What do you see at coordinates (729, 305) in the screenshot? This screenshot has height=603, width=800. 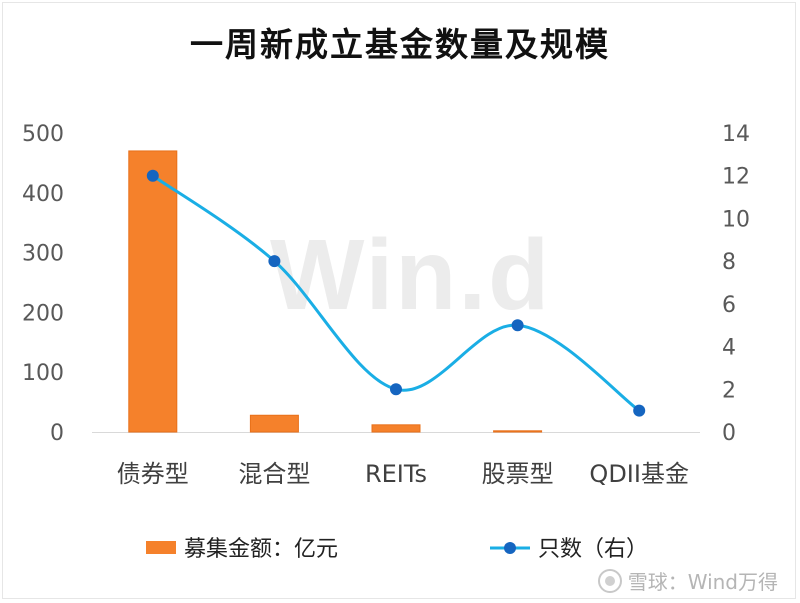 I see `right-tick-label: 6` at bounding box center [729, 305].